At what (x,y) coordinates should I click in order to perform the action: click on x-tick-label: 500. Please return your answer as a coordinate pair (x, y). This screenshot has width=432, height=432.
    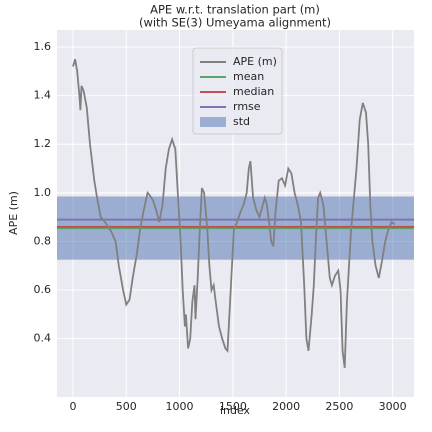
    Looking at the image, I should click on (126, 406).